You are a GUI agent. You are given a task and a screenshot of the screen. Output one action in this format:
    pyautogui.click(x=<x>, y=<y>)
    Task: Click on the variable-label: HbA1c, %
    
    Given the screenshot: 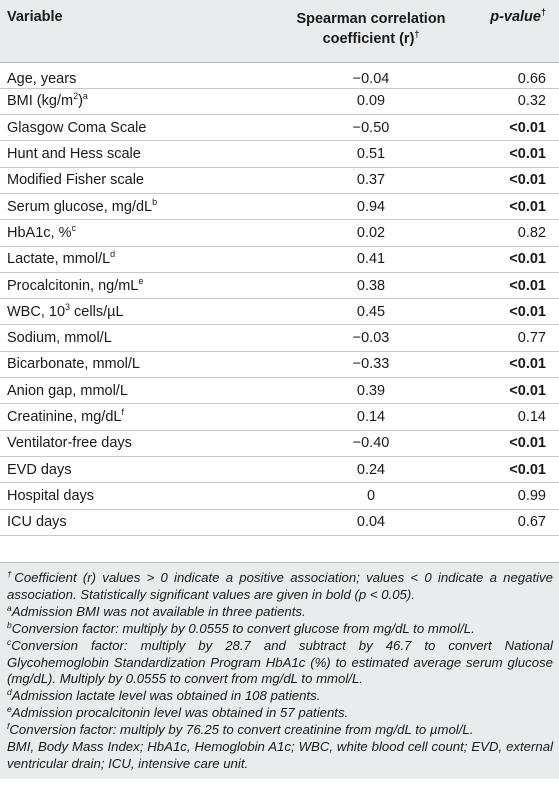 What is the action you would take?
    pyautogui.click(x=39, y=232)
    